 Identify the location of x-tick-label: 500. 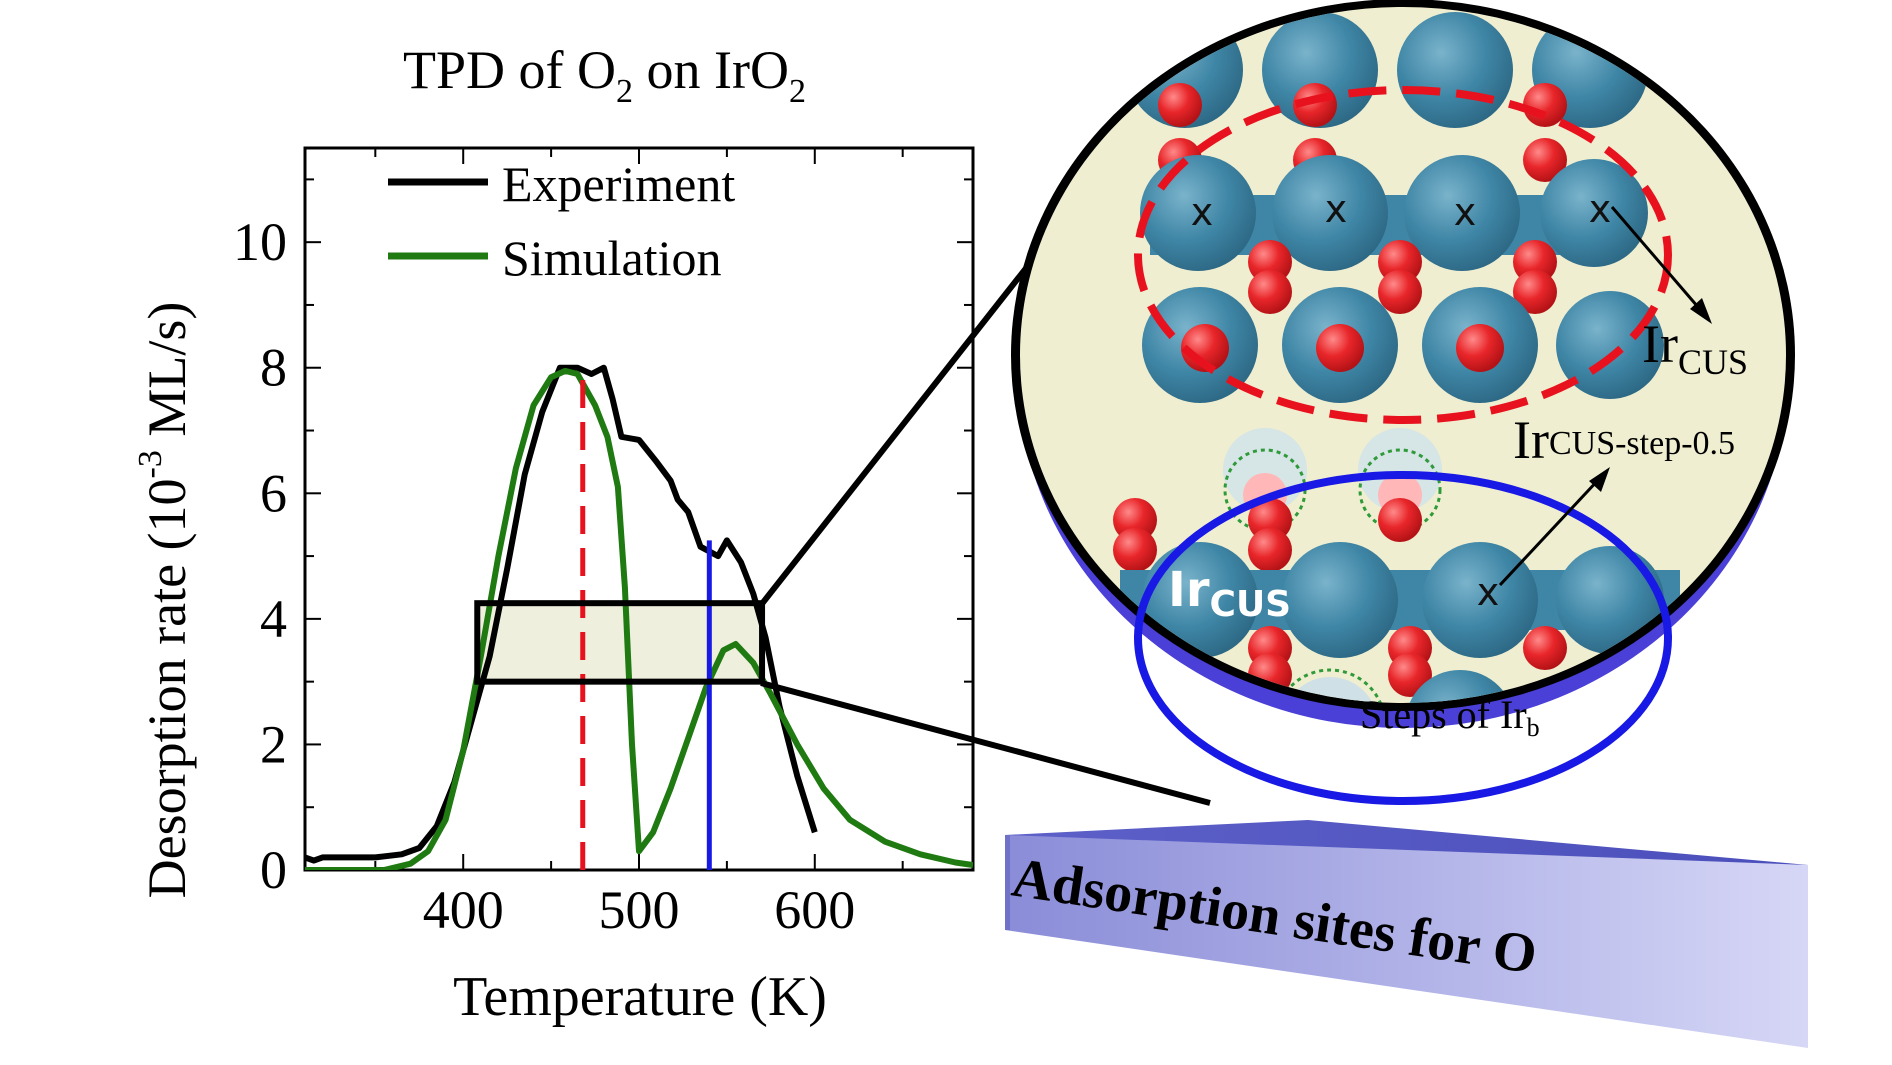
(639, 910).